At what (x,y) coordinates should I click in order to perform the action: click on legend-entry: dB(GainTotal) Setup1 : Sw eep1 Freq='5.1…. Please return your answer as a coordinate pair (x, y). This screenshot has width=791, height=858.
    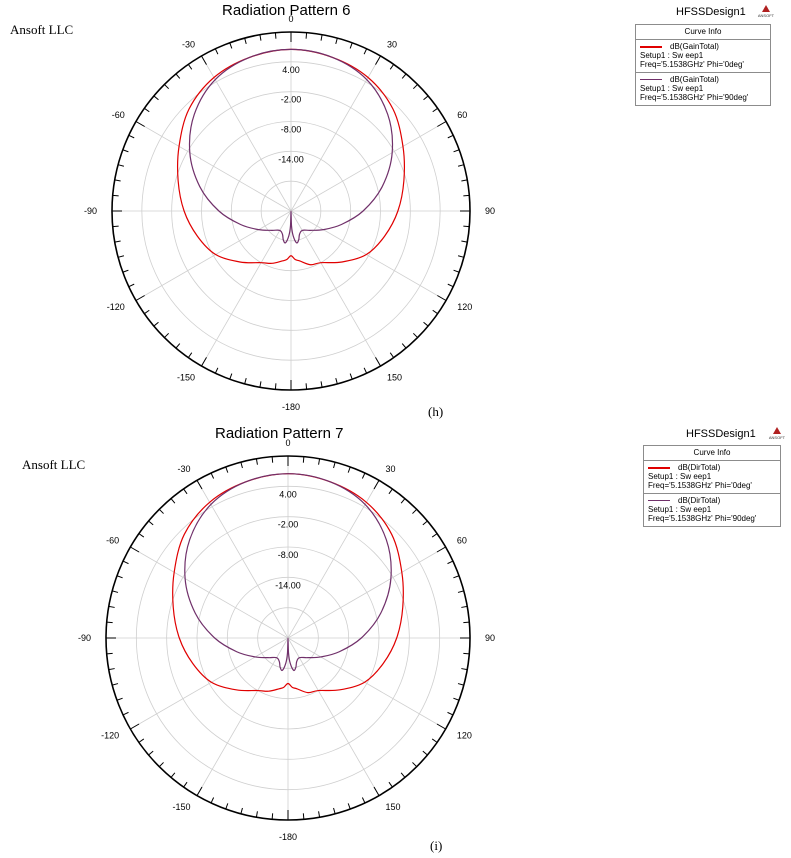
    Looking at the image, I should click on (703, 56).